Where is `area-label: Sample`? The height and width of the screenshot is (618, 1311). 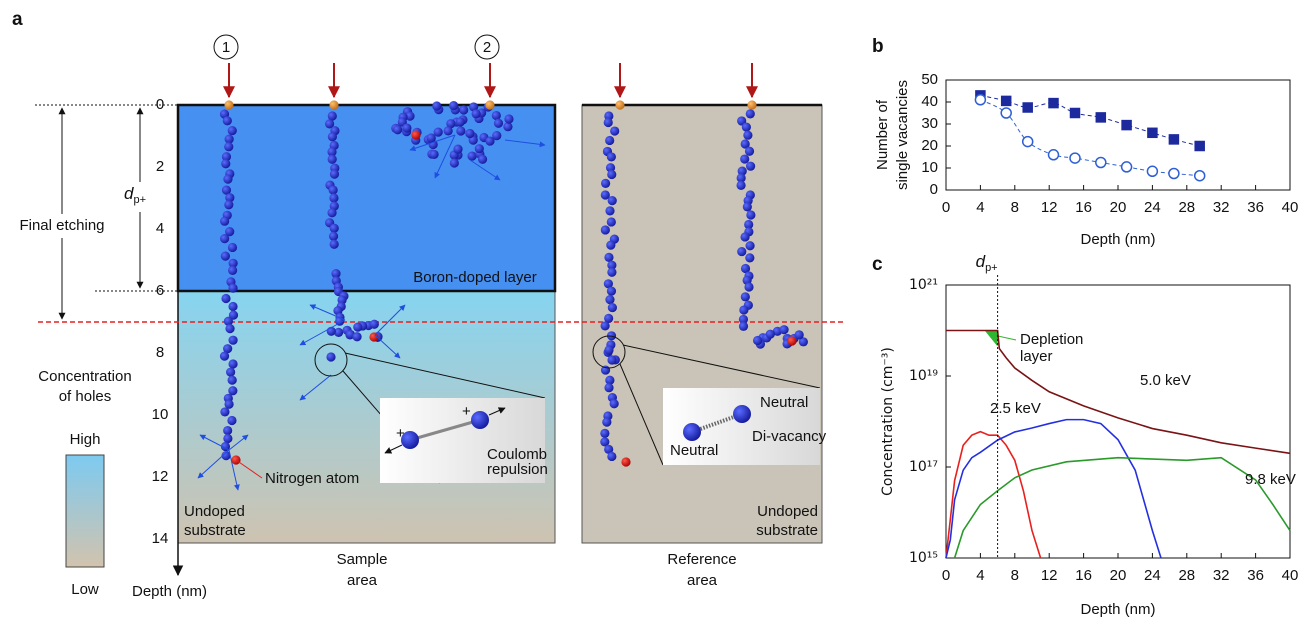 area-label: Sample is located at coordinates (362, 559).